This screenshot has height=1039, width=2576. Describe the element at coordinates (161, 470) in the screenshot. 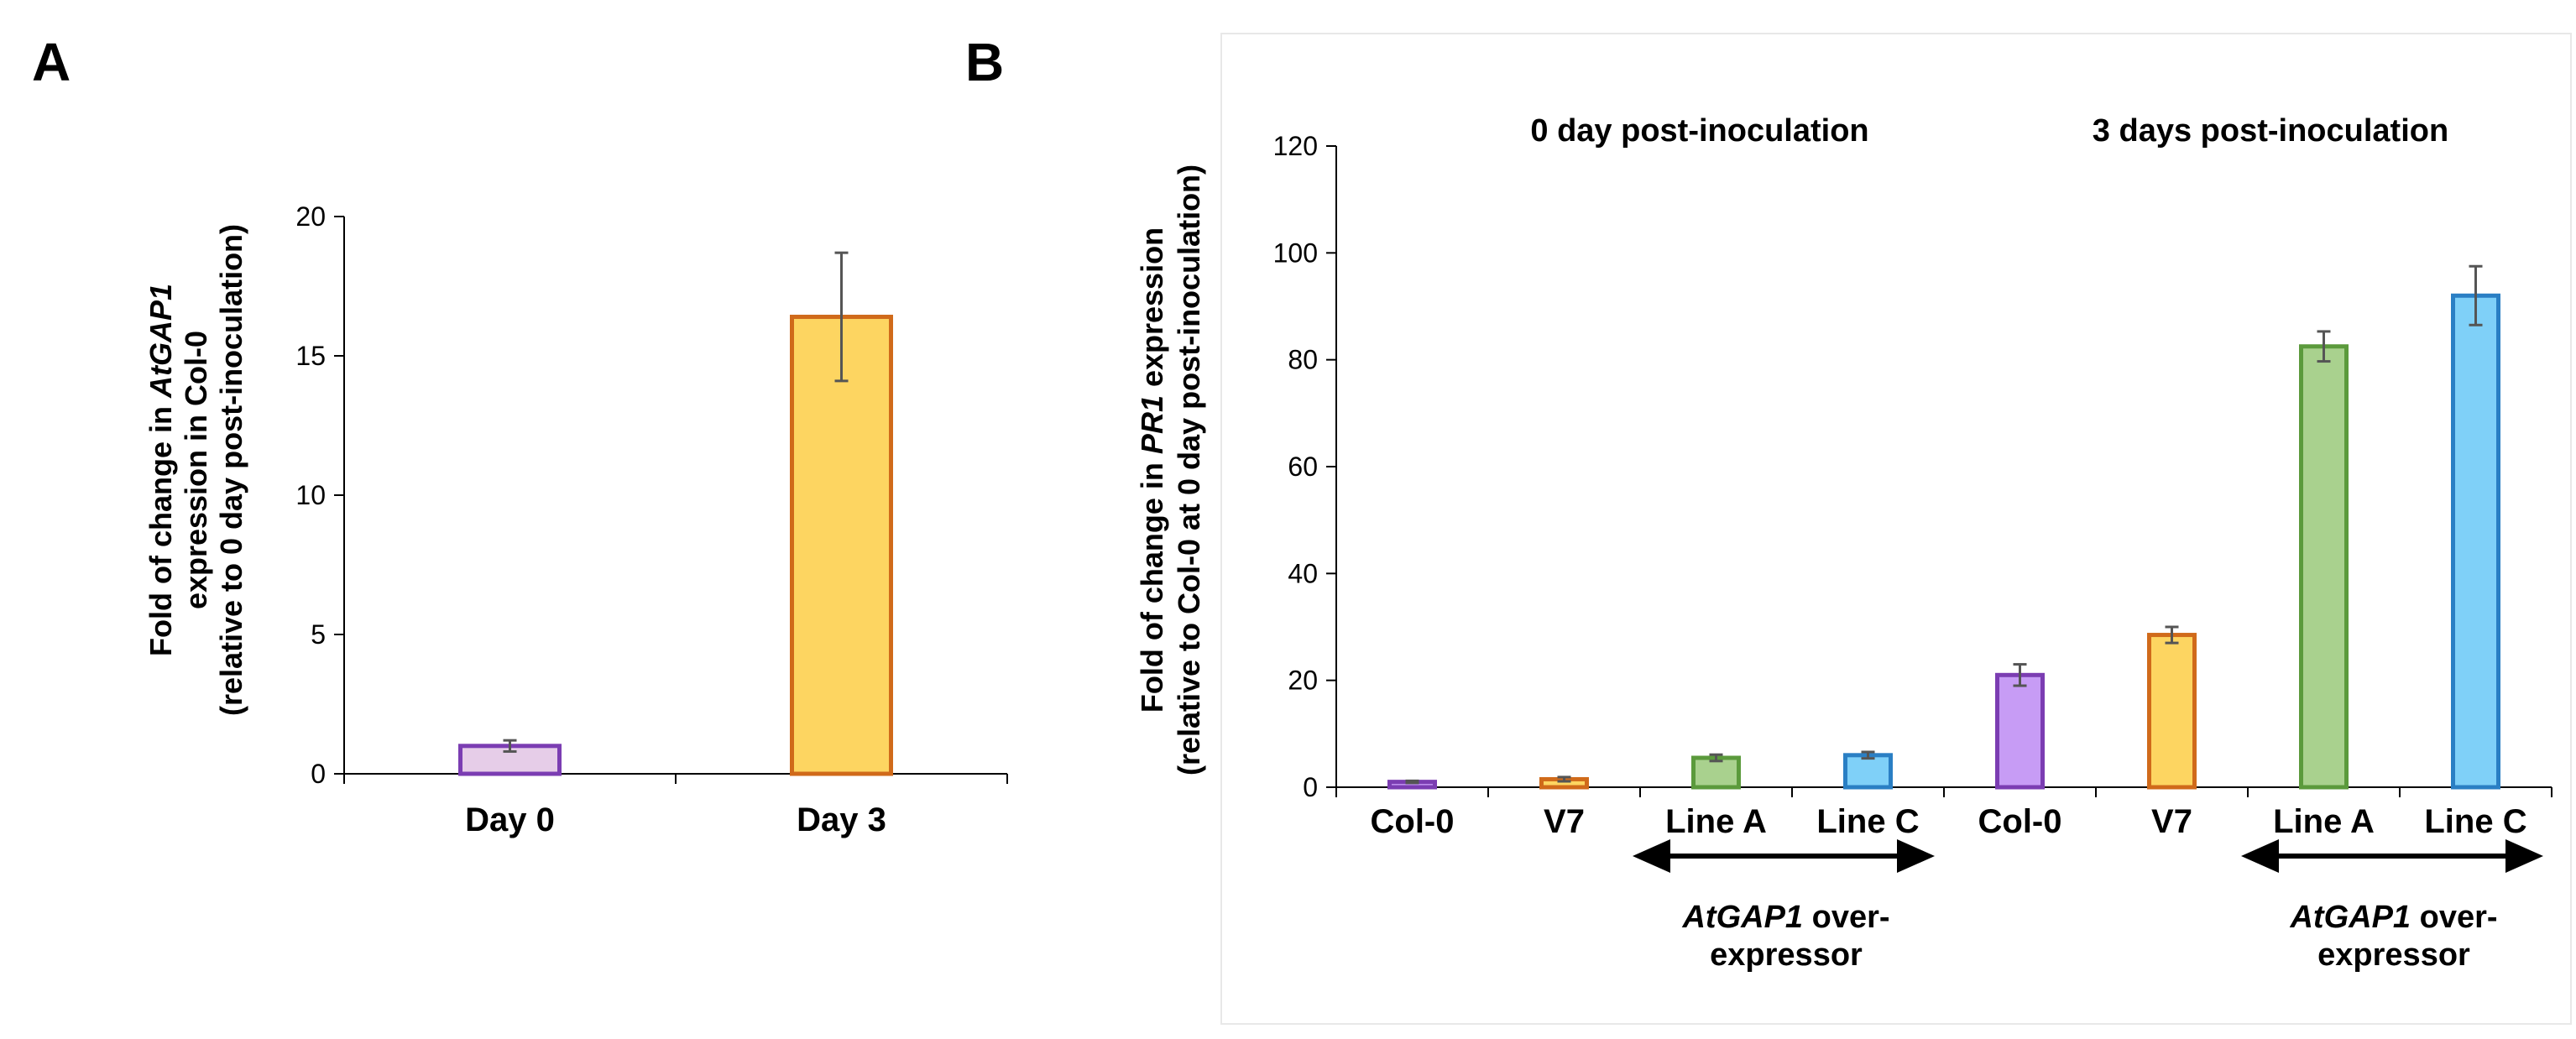

I see `panel-a-ylabel-line1: Fold of change in AtGAP1` at that location.